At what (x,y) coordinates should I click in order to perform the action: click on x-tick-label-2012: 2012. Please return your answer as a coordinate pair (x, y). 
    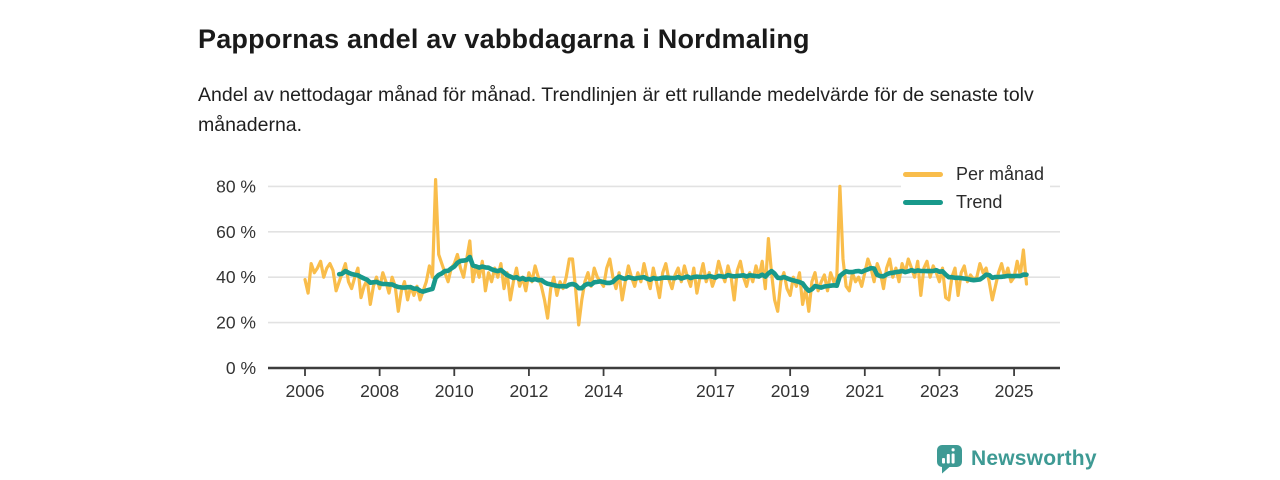
    Looking at the image, I should click on (528, 391).